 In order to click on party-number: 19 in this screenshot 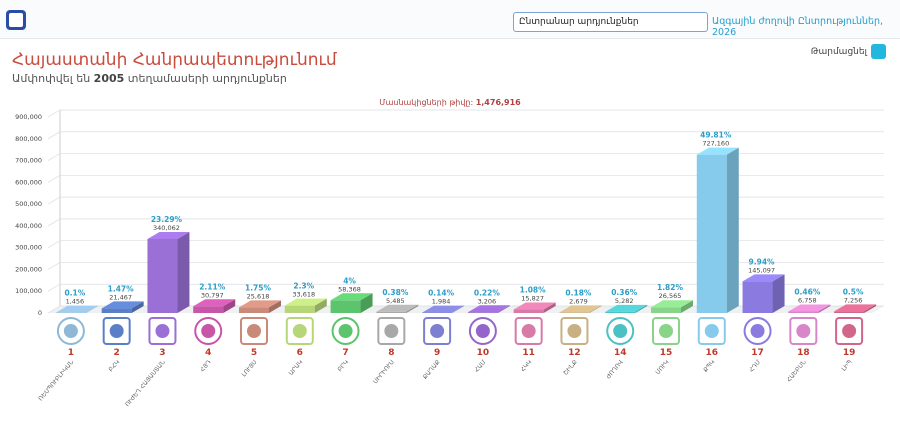, I will do `click(849, 353)`.